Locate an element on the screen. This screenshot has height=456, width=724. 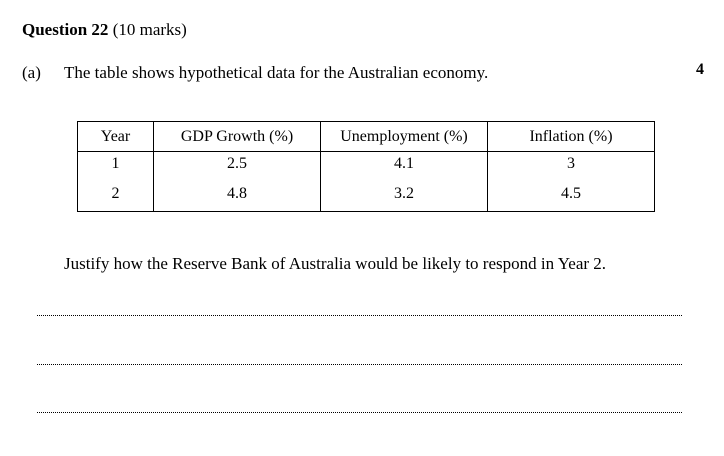
part-label: (a) is located at coordinates (31, 72).